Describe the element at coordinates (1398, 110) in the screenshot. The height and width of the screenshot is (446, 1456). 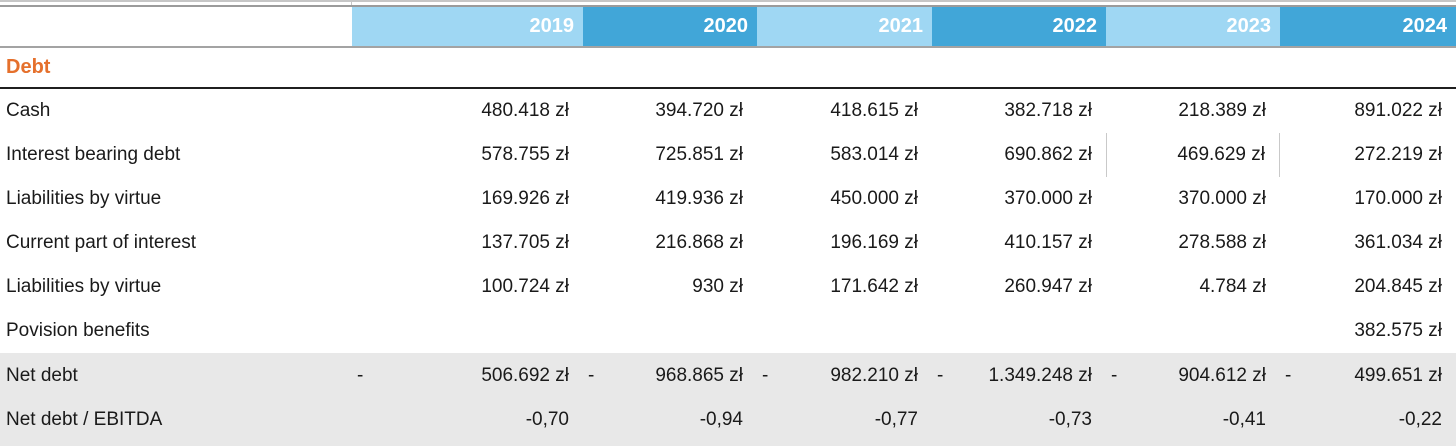
I see `value-cell: 891.022 zł` at that location.